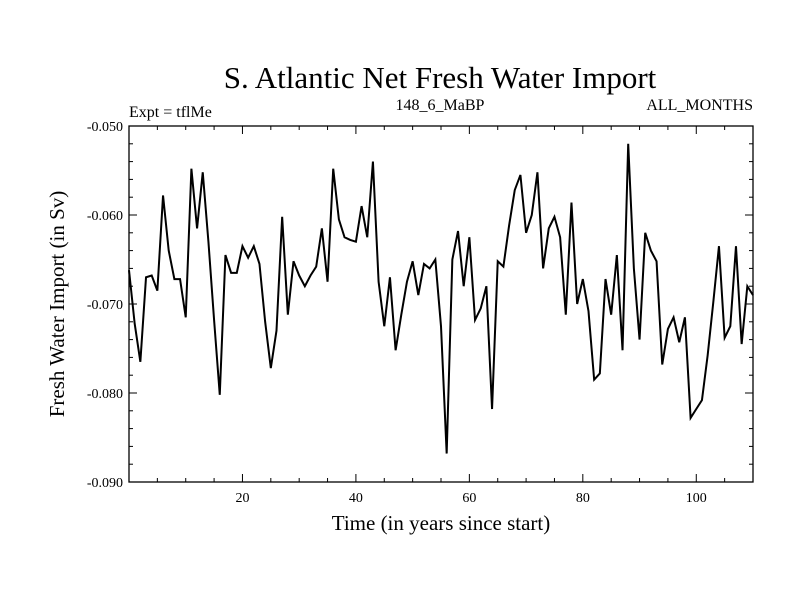  Describe the element at coordinates (105, 394) in the screenshot. I see `y-tick-label: -0.080` at that location.